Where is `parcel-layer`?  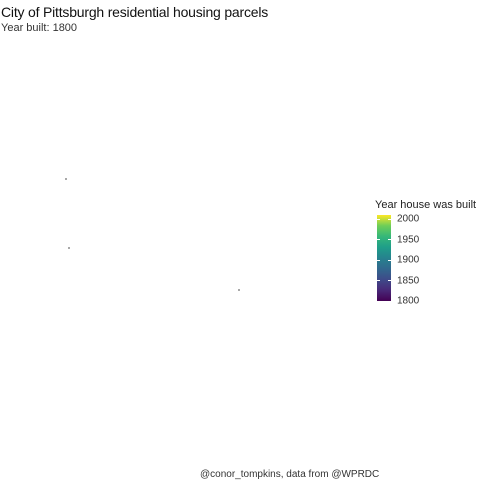
parcel-layer is located at coordinates (152, 234).